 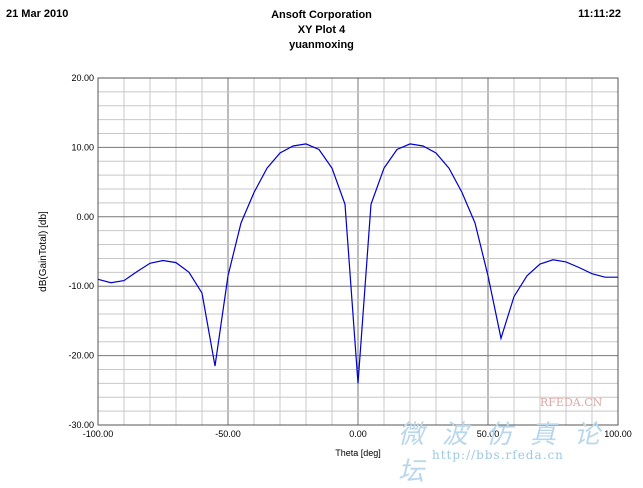 What do you see at coordinates (599, 14) in the screenshot?
I see `time-label: 11:11:22` at bounding box center [599, 14].